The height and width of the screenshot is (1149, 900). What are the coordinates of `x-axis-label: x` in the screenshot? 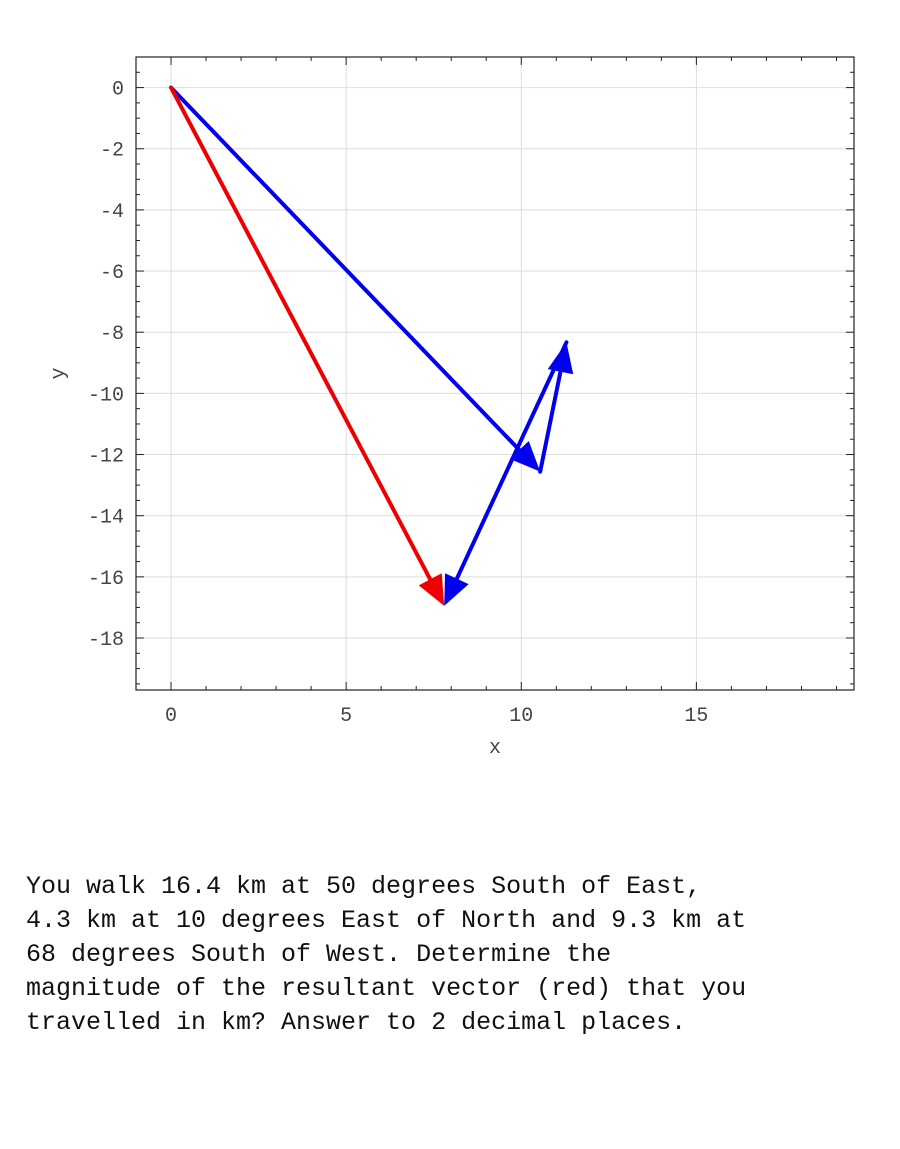 It's located at (495, 748).